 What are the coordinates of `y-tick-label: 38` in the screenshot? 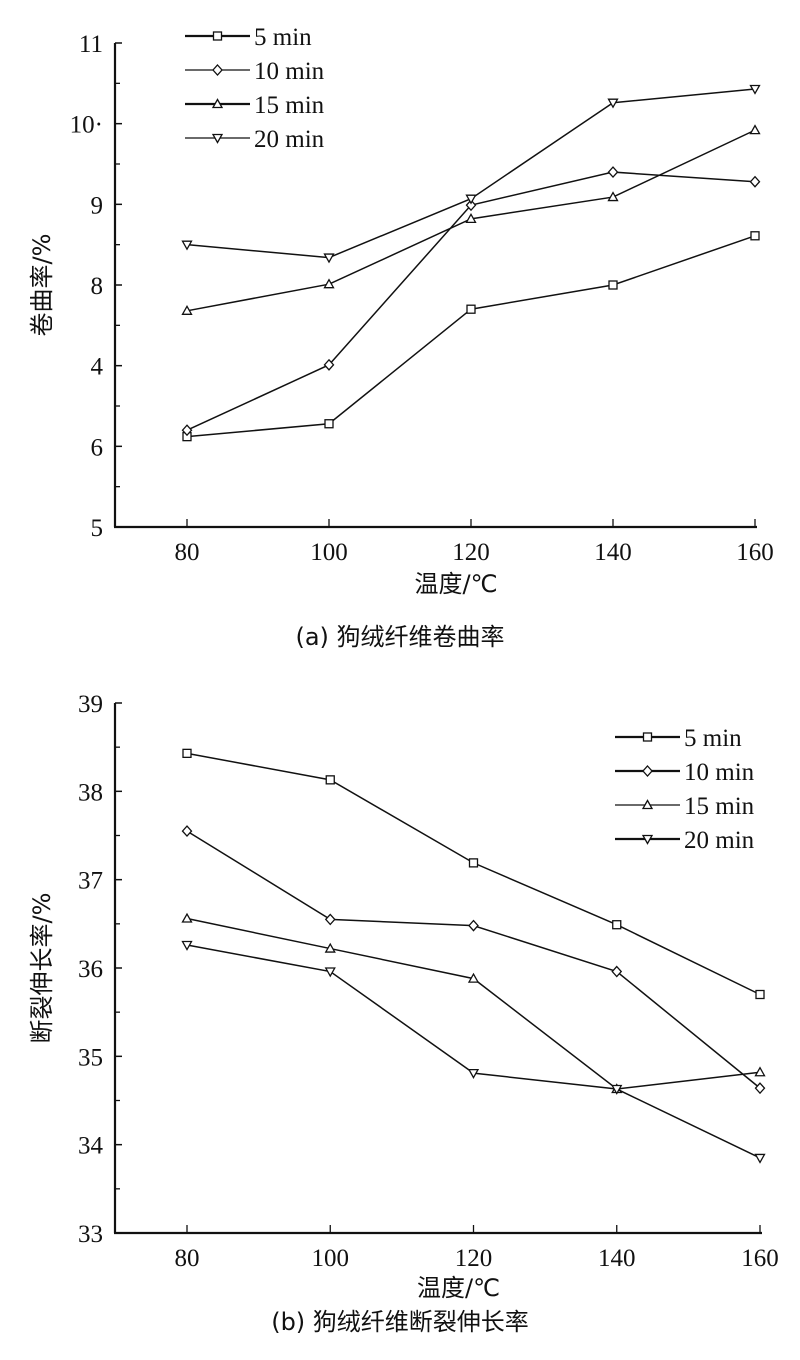 It's located at (90, 792).